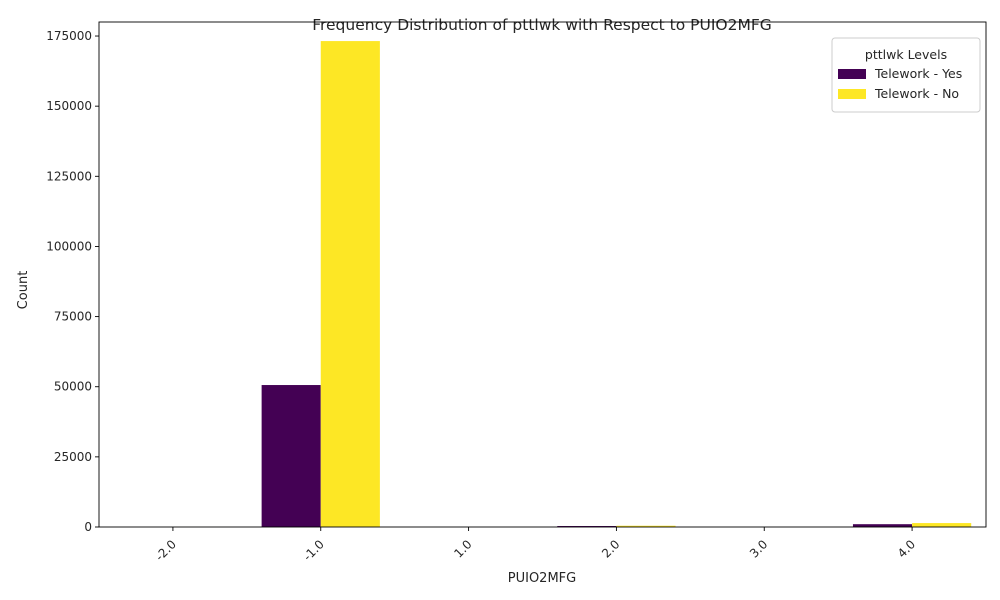  What do you see at coordinates (73, 387) in the screenshot?
I see `y-tick-label: 50000` at bounding box center [73, 387].